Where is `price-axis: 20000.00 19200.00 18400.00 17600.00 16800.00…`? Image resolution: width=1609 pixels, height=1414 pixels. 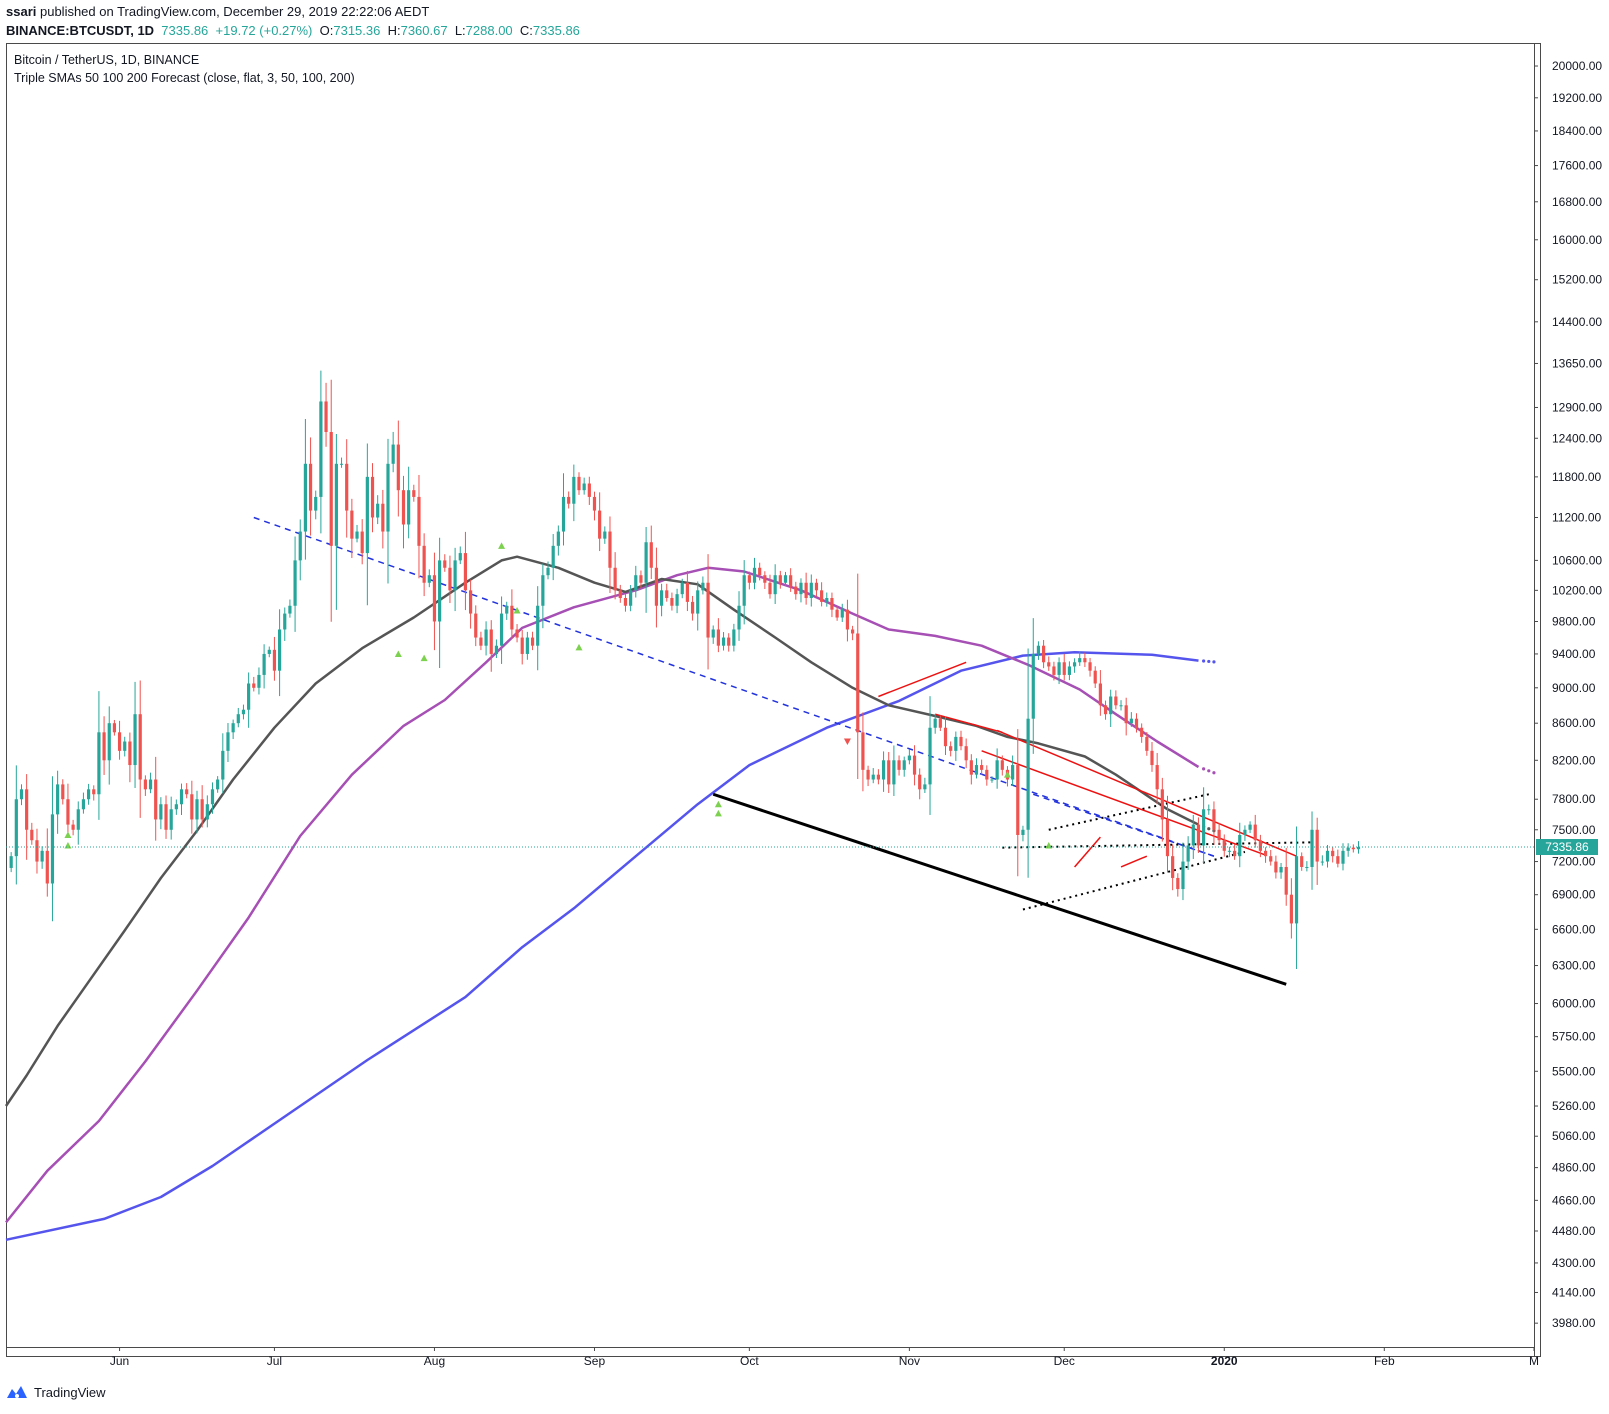
price-axis: 20000.00 19200.00 18400.00 17600.00 16800.00… is located at coordinates (1568, 694).